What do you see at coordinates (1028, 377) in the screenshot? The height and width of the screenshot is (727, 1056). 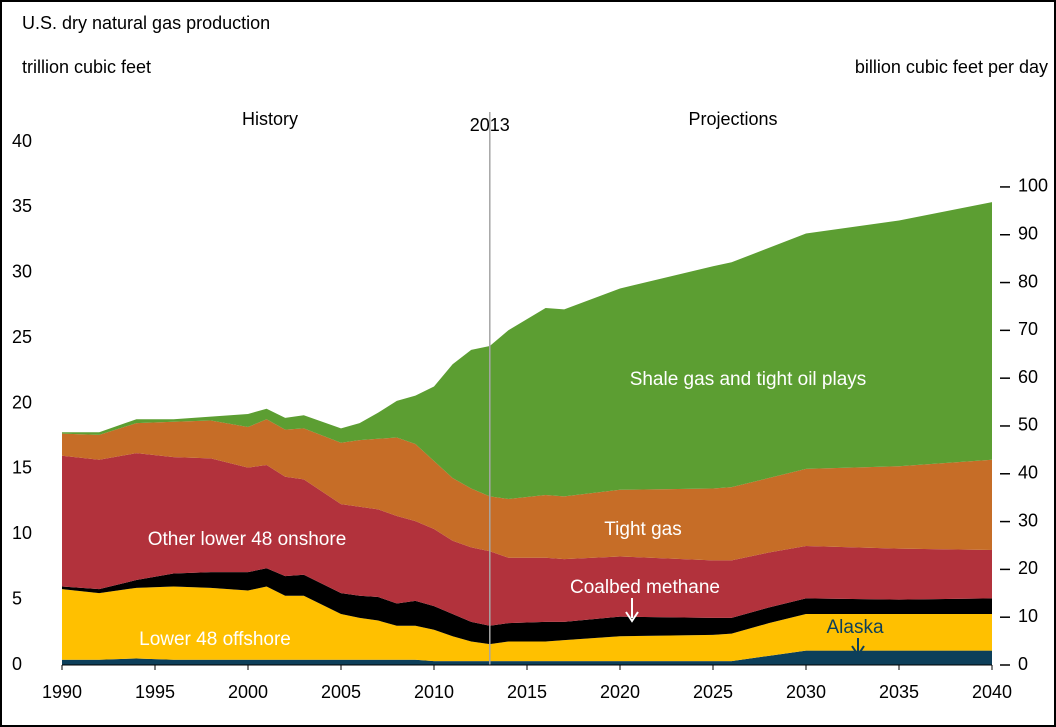 I see `y2-tick-label: 60` at bounding box center [1028, 377].